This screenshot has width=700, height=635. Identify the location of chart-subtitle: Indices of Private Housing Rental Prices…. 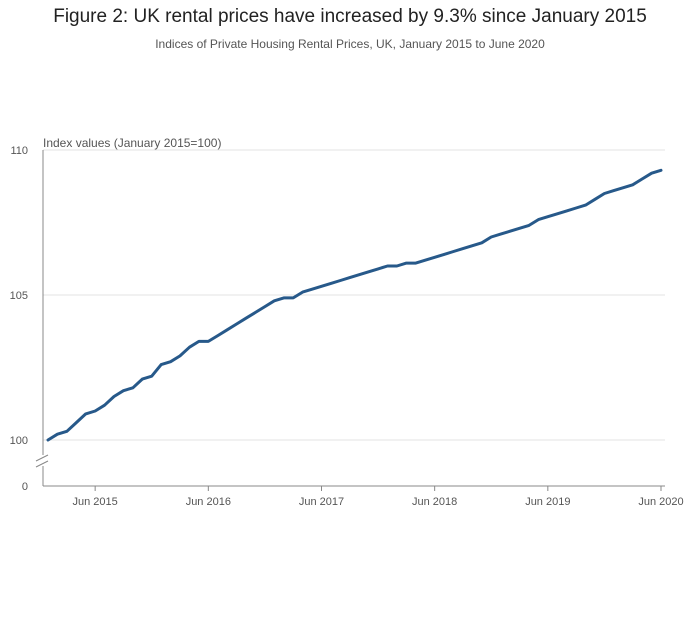
(350, 44).